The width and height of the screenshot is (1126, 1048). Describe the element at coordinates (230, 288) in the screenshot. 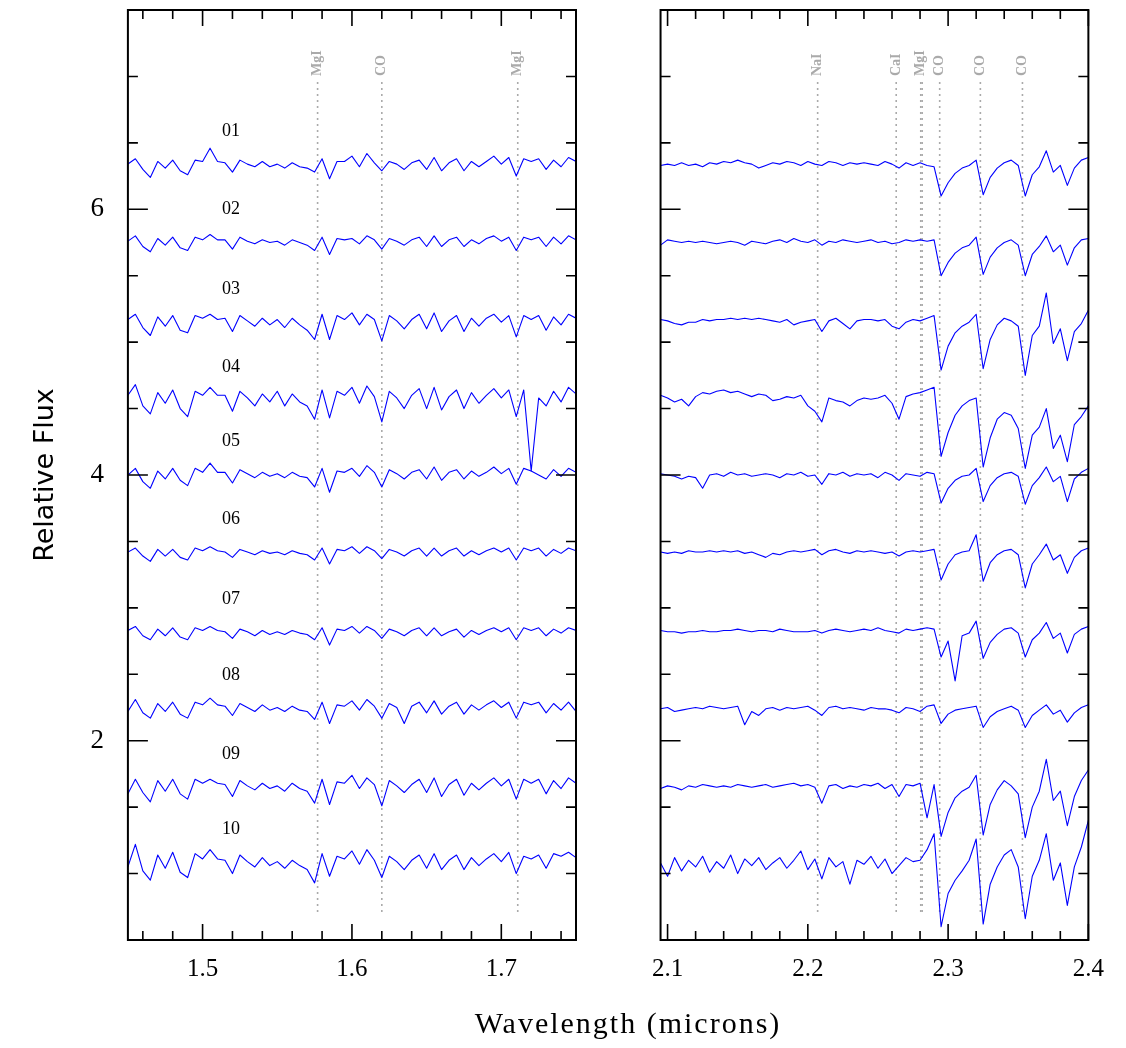

I see `series-label: 03` at that location.